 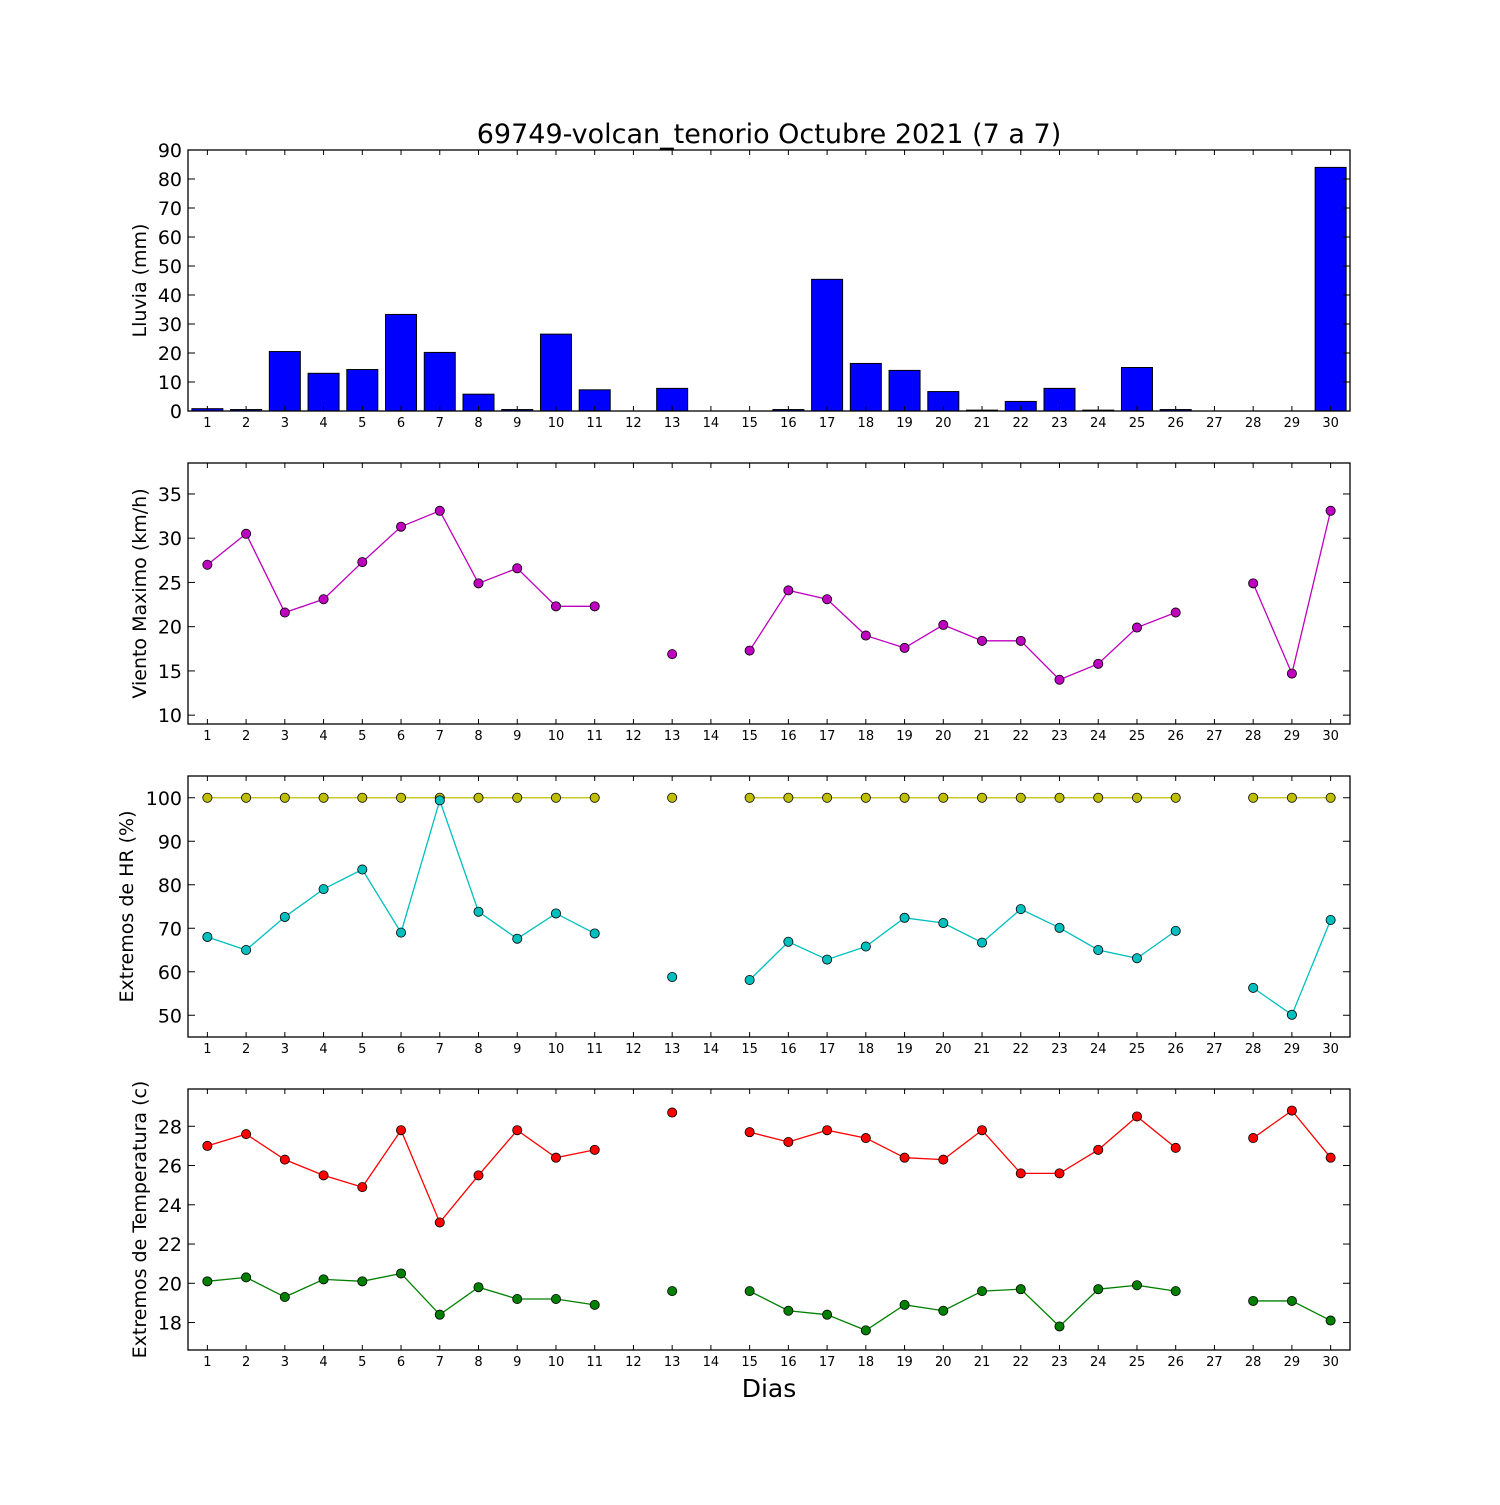 I want to click on y-axis-label: Extremos de Temperatura (c), so click(x=140, y=1220).